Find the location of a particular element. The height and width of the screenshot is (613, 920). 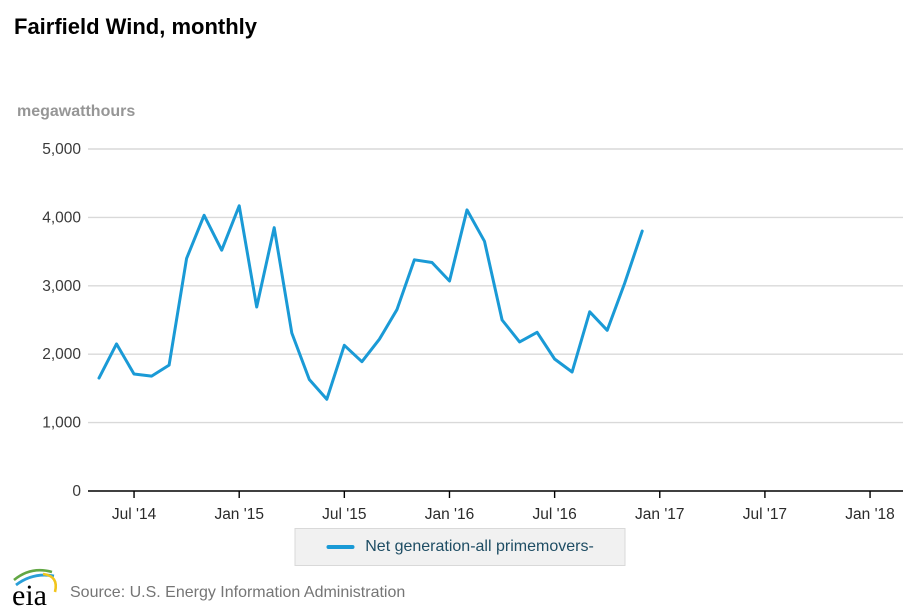

y-axis-tick-label: 2,000 is located at coordinates (61, 354).